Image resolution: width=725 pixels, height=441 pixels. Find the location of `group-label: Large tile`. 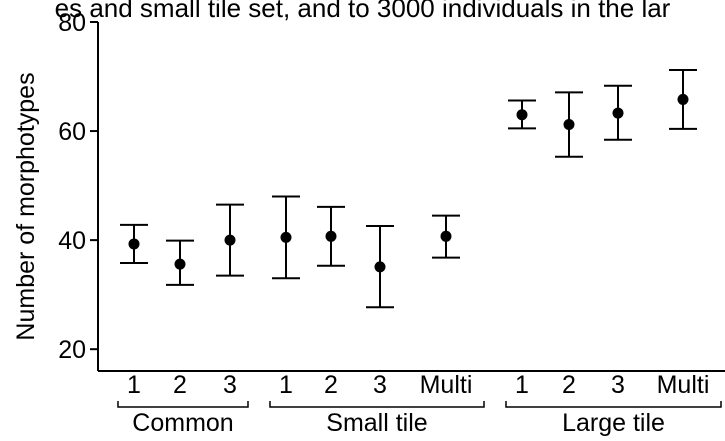

group-label: Large tile is located at coordinates (613, 423).